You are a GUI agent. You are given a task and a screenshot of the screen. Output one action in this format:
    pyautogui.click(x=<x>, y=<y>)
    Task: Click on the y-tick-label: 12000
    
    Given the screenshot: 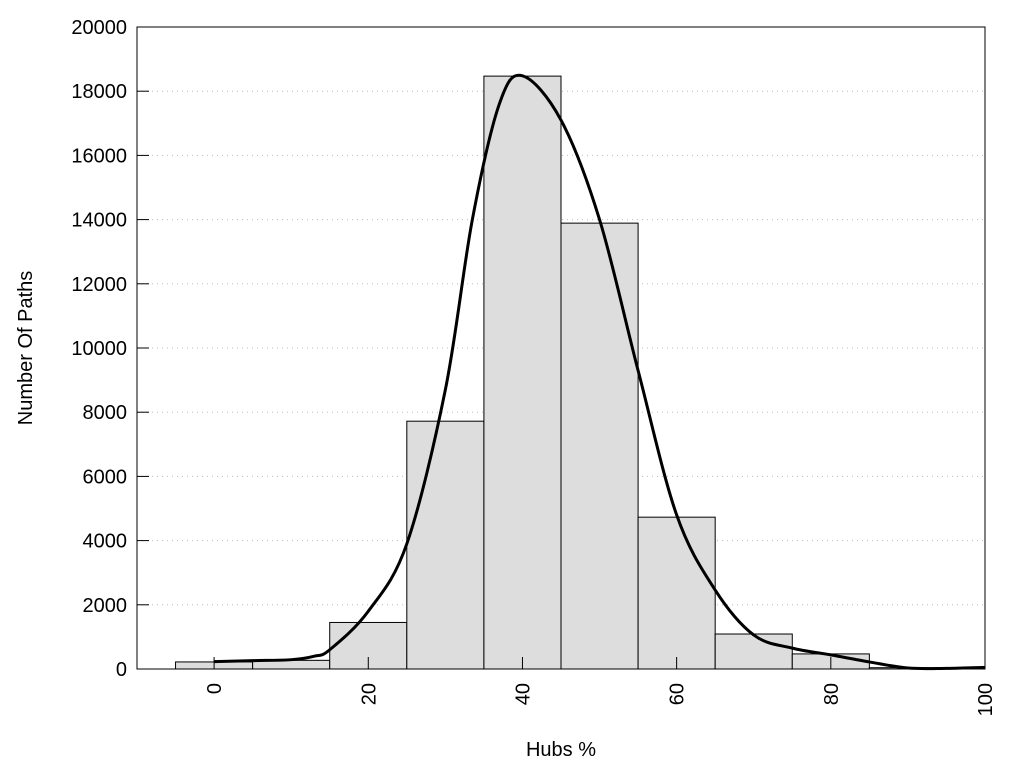 What is the action you would take?
    pyautogui.click(x=99, y=285)
    